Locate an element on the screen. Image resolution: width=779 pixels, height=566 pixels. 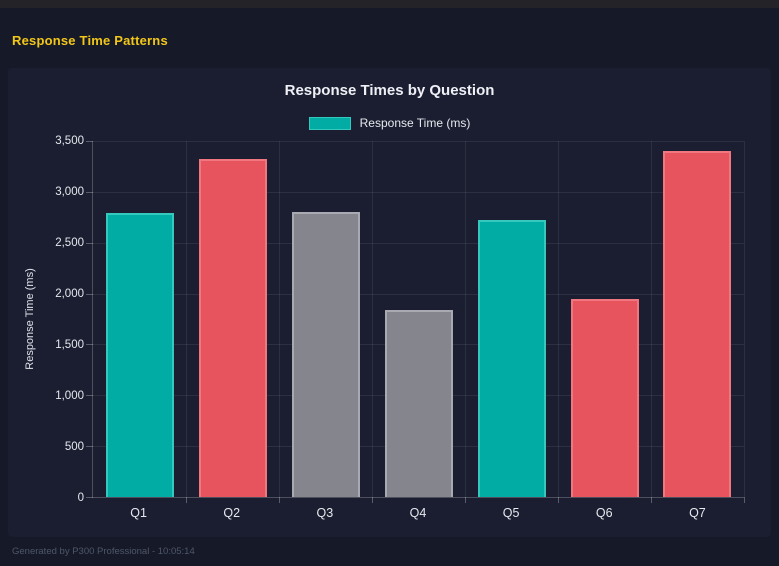
x-tick-label: Q3 is located at coordinates (325, 513).